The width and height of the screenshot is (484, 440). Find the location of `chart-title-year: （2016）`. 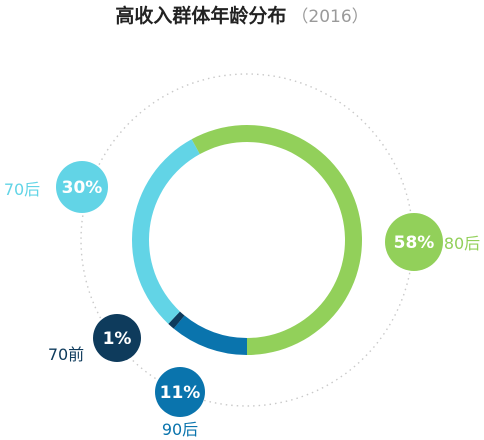

chart-title-year: （2016） is located at coordinates (329, 17).